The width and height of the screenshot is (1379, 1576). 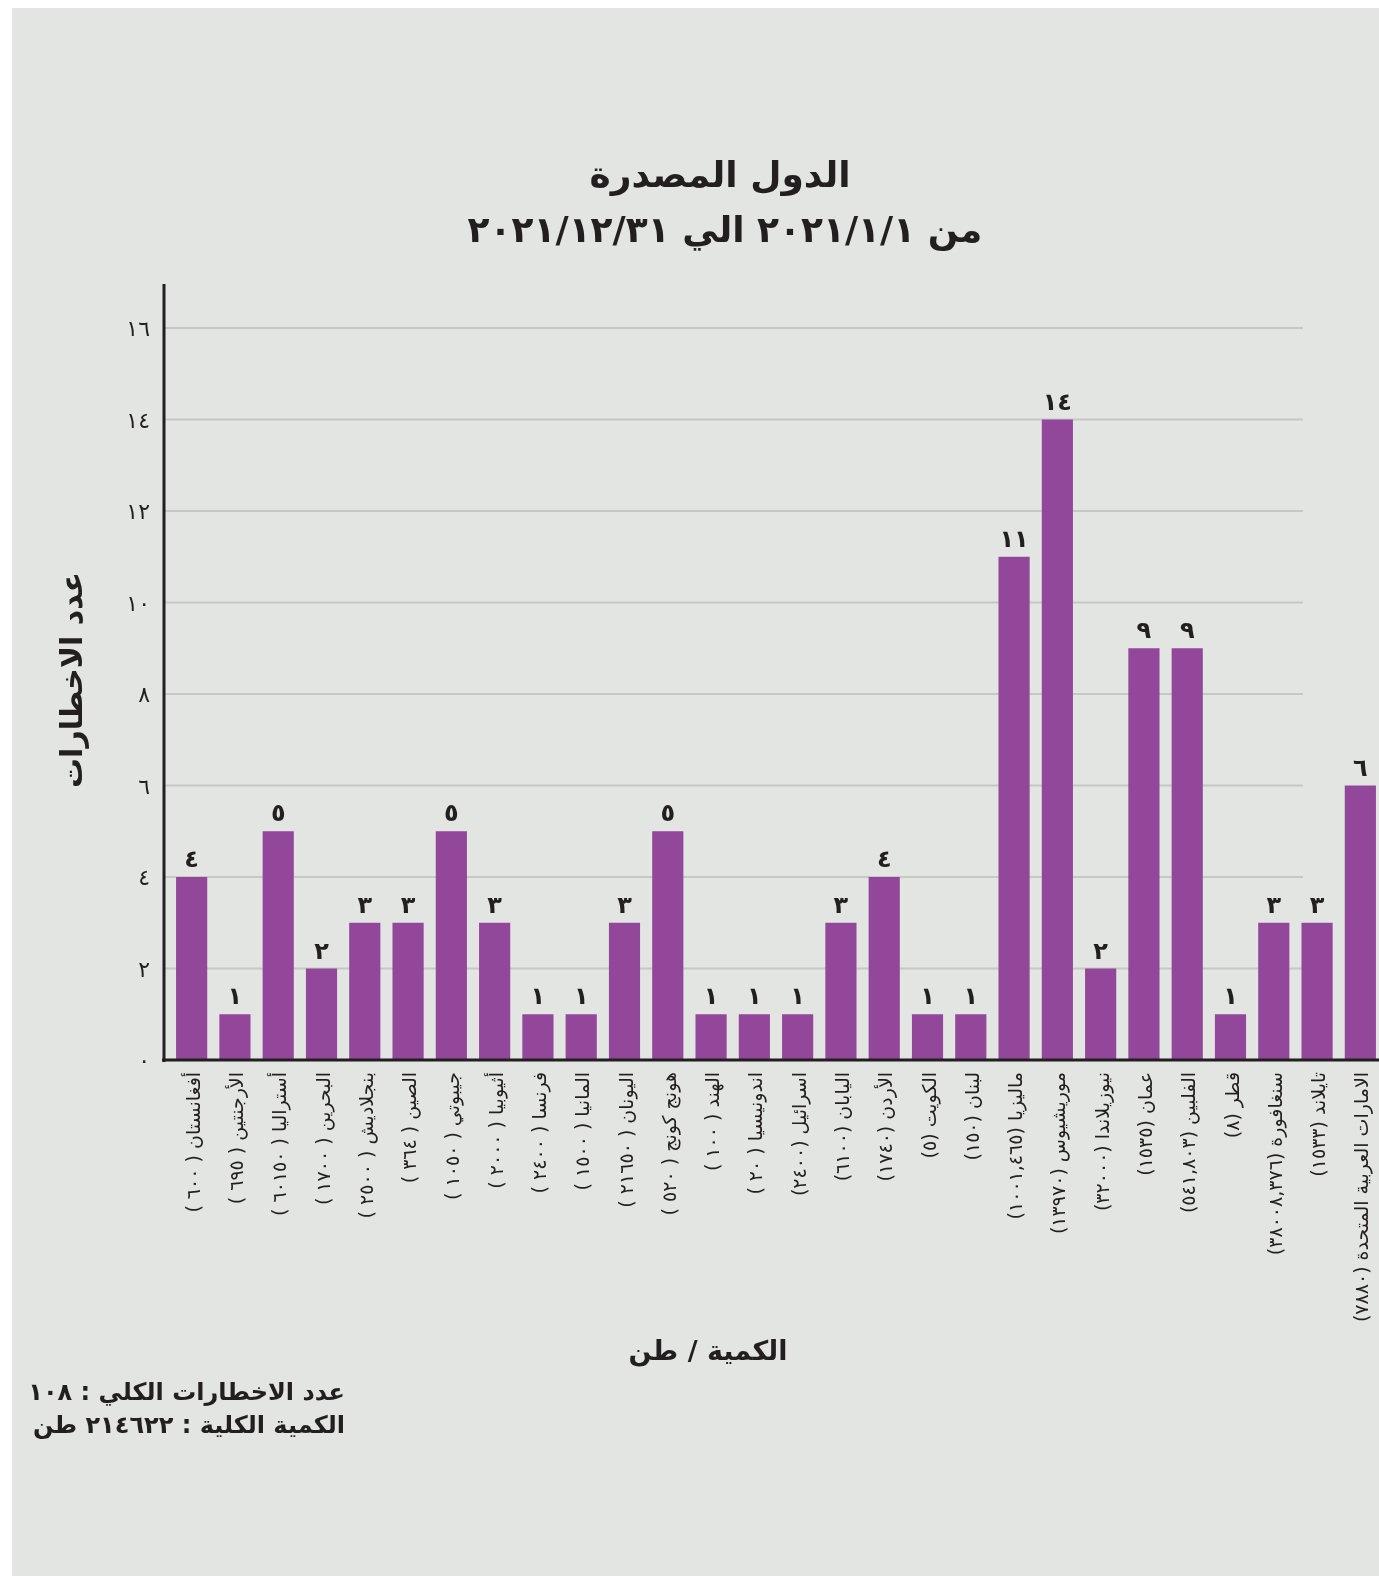 I want to click on x-tick-label: الأردن (١٧٤٠), so click(x=886, y=1127).